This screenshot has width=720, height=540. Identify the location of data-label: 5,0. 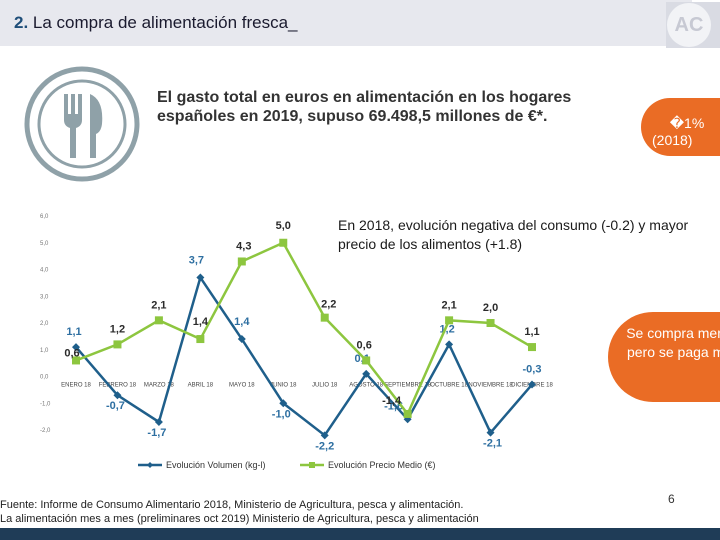
(283, 226).